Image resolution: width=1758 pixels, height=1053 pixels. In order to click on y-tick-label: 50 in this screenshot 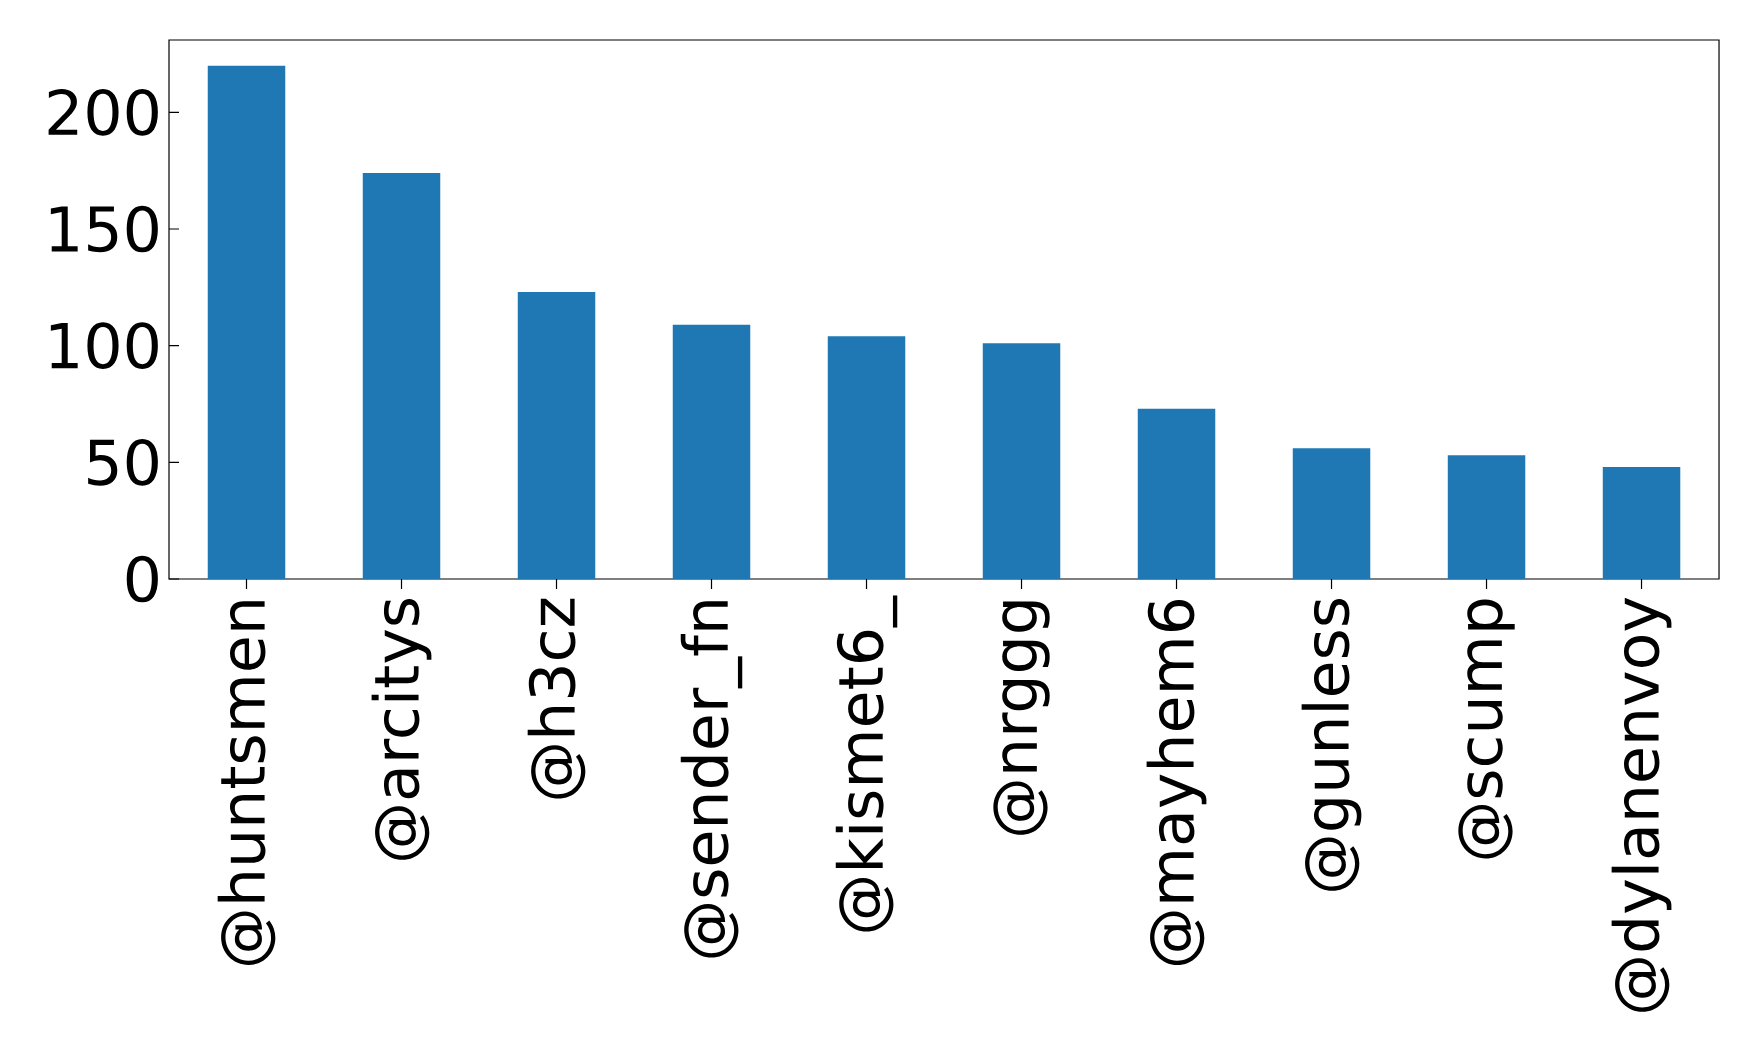, I will do `click(123, 462)`.